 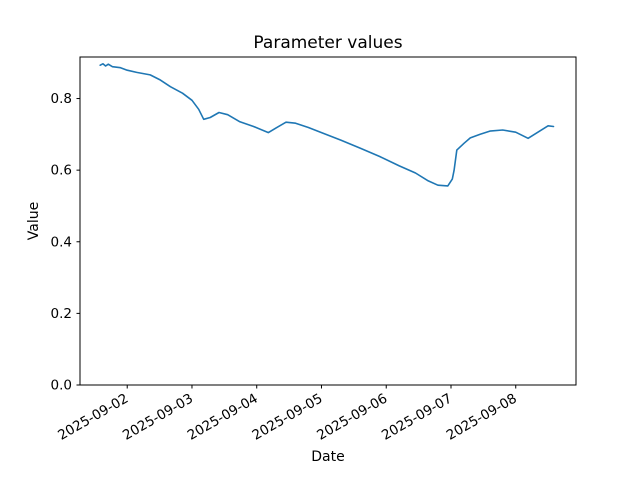 I want to click on y-tick-label: 0.6, so click(x=61, y=171).